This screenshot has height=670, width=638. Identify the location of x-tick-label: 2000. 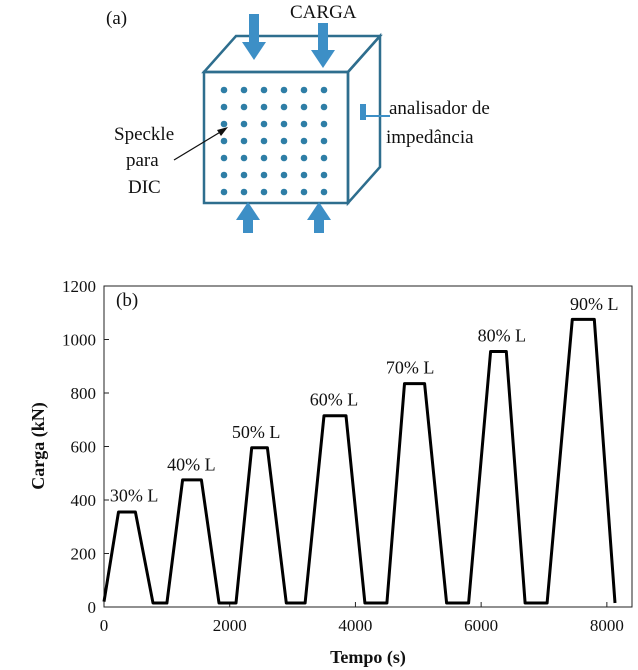
(230, 625).